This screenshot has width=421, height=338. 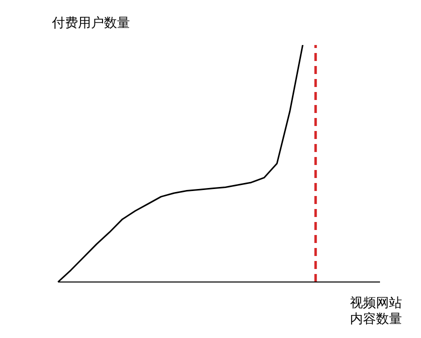 What do you see at coordinates (376, 312) in the screenshot?
I see `x-axis-title: 视频网站内容数量` at bounding box center [376, 312].